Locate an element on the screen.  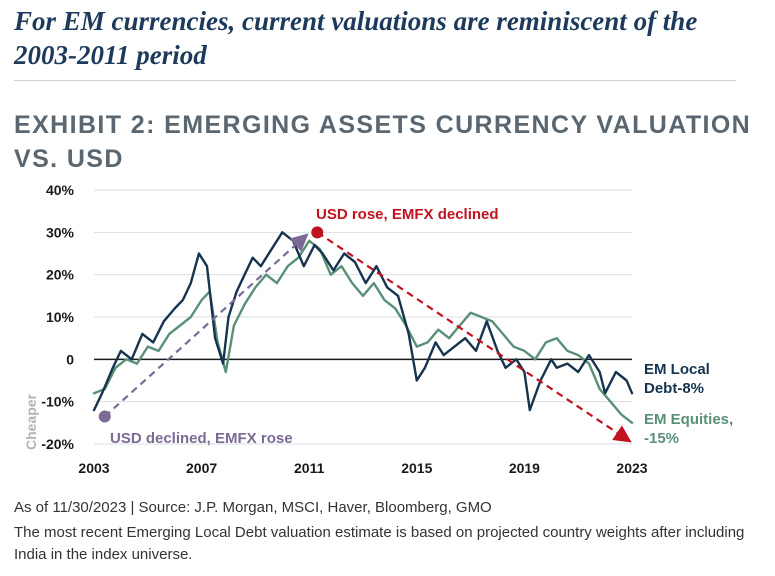
y-tick-label: 10% is located at coordinates (60, 317).